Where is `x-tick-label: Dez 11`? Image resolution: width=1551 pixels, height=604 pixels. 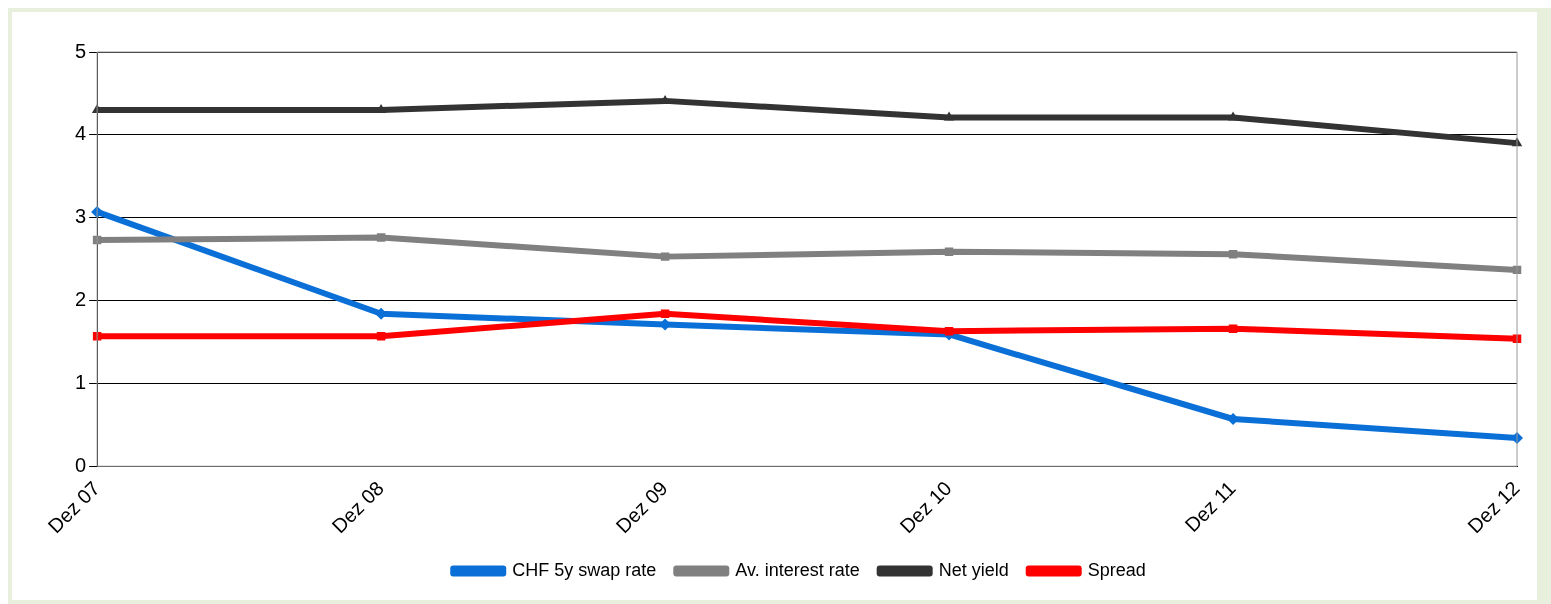 x-tick-label: Dez 11 is located at coordinates (1210, 506).